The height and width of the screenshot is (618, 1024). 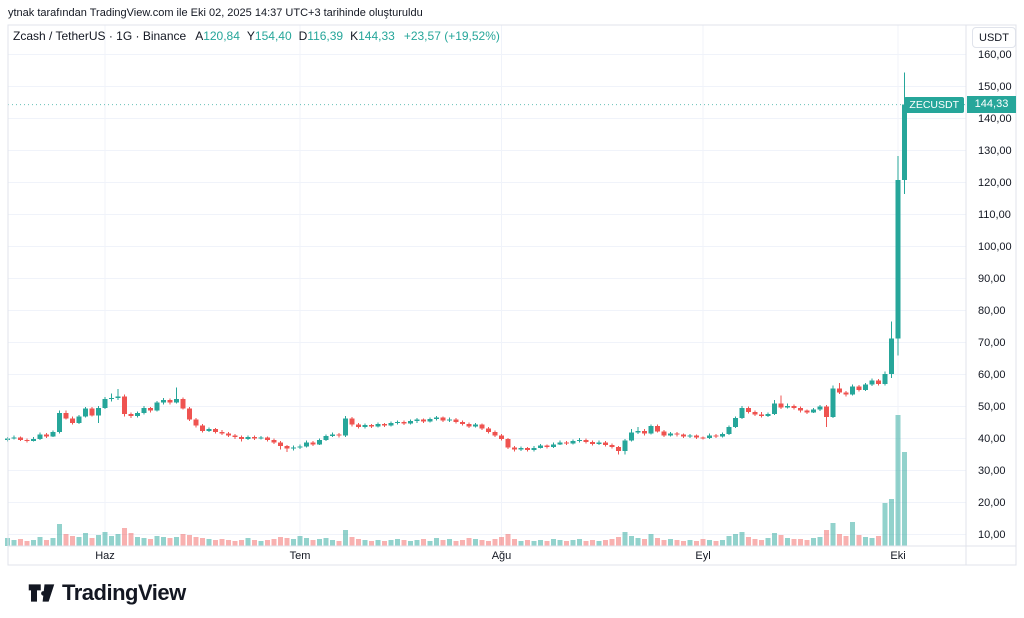 What do you see at coordinates (376, 36) in the screenshot?
I see `ohlc-value: 144,33` at bounding box center [376, 36].